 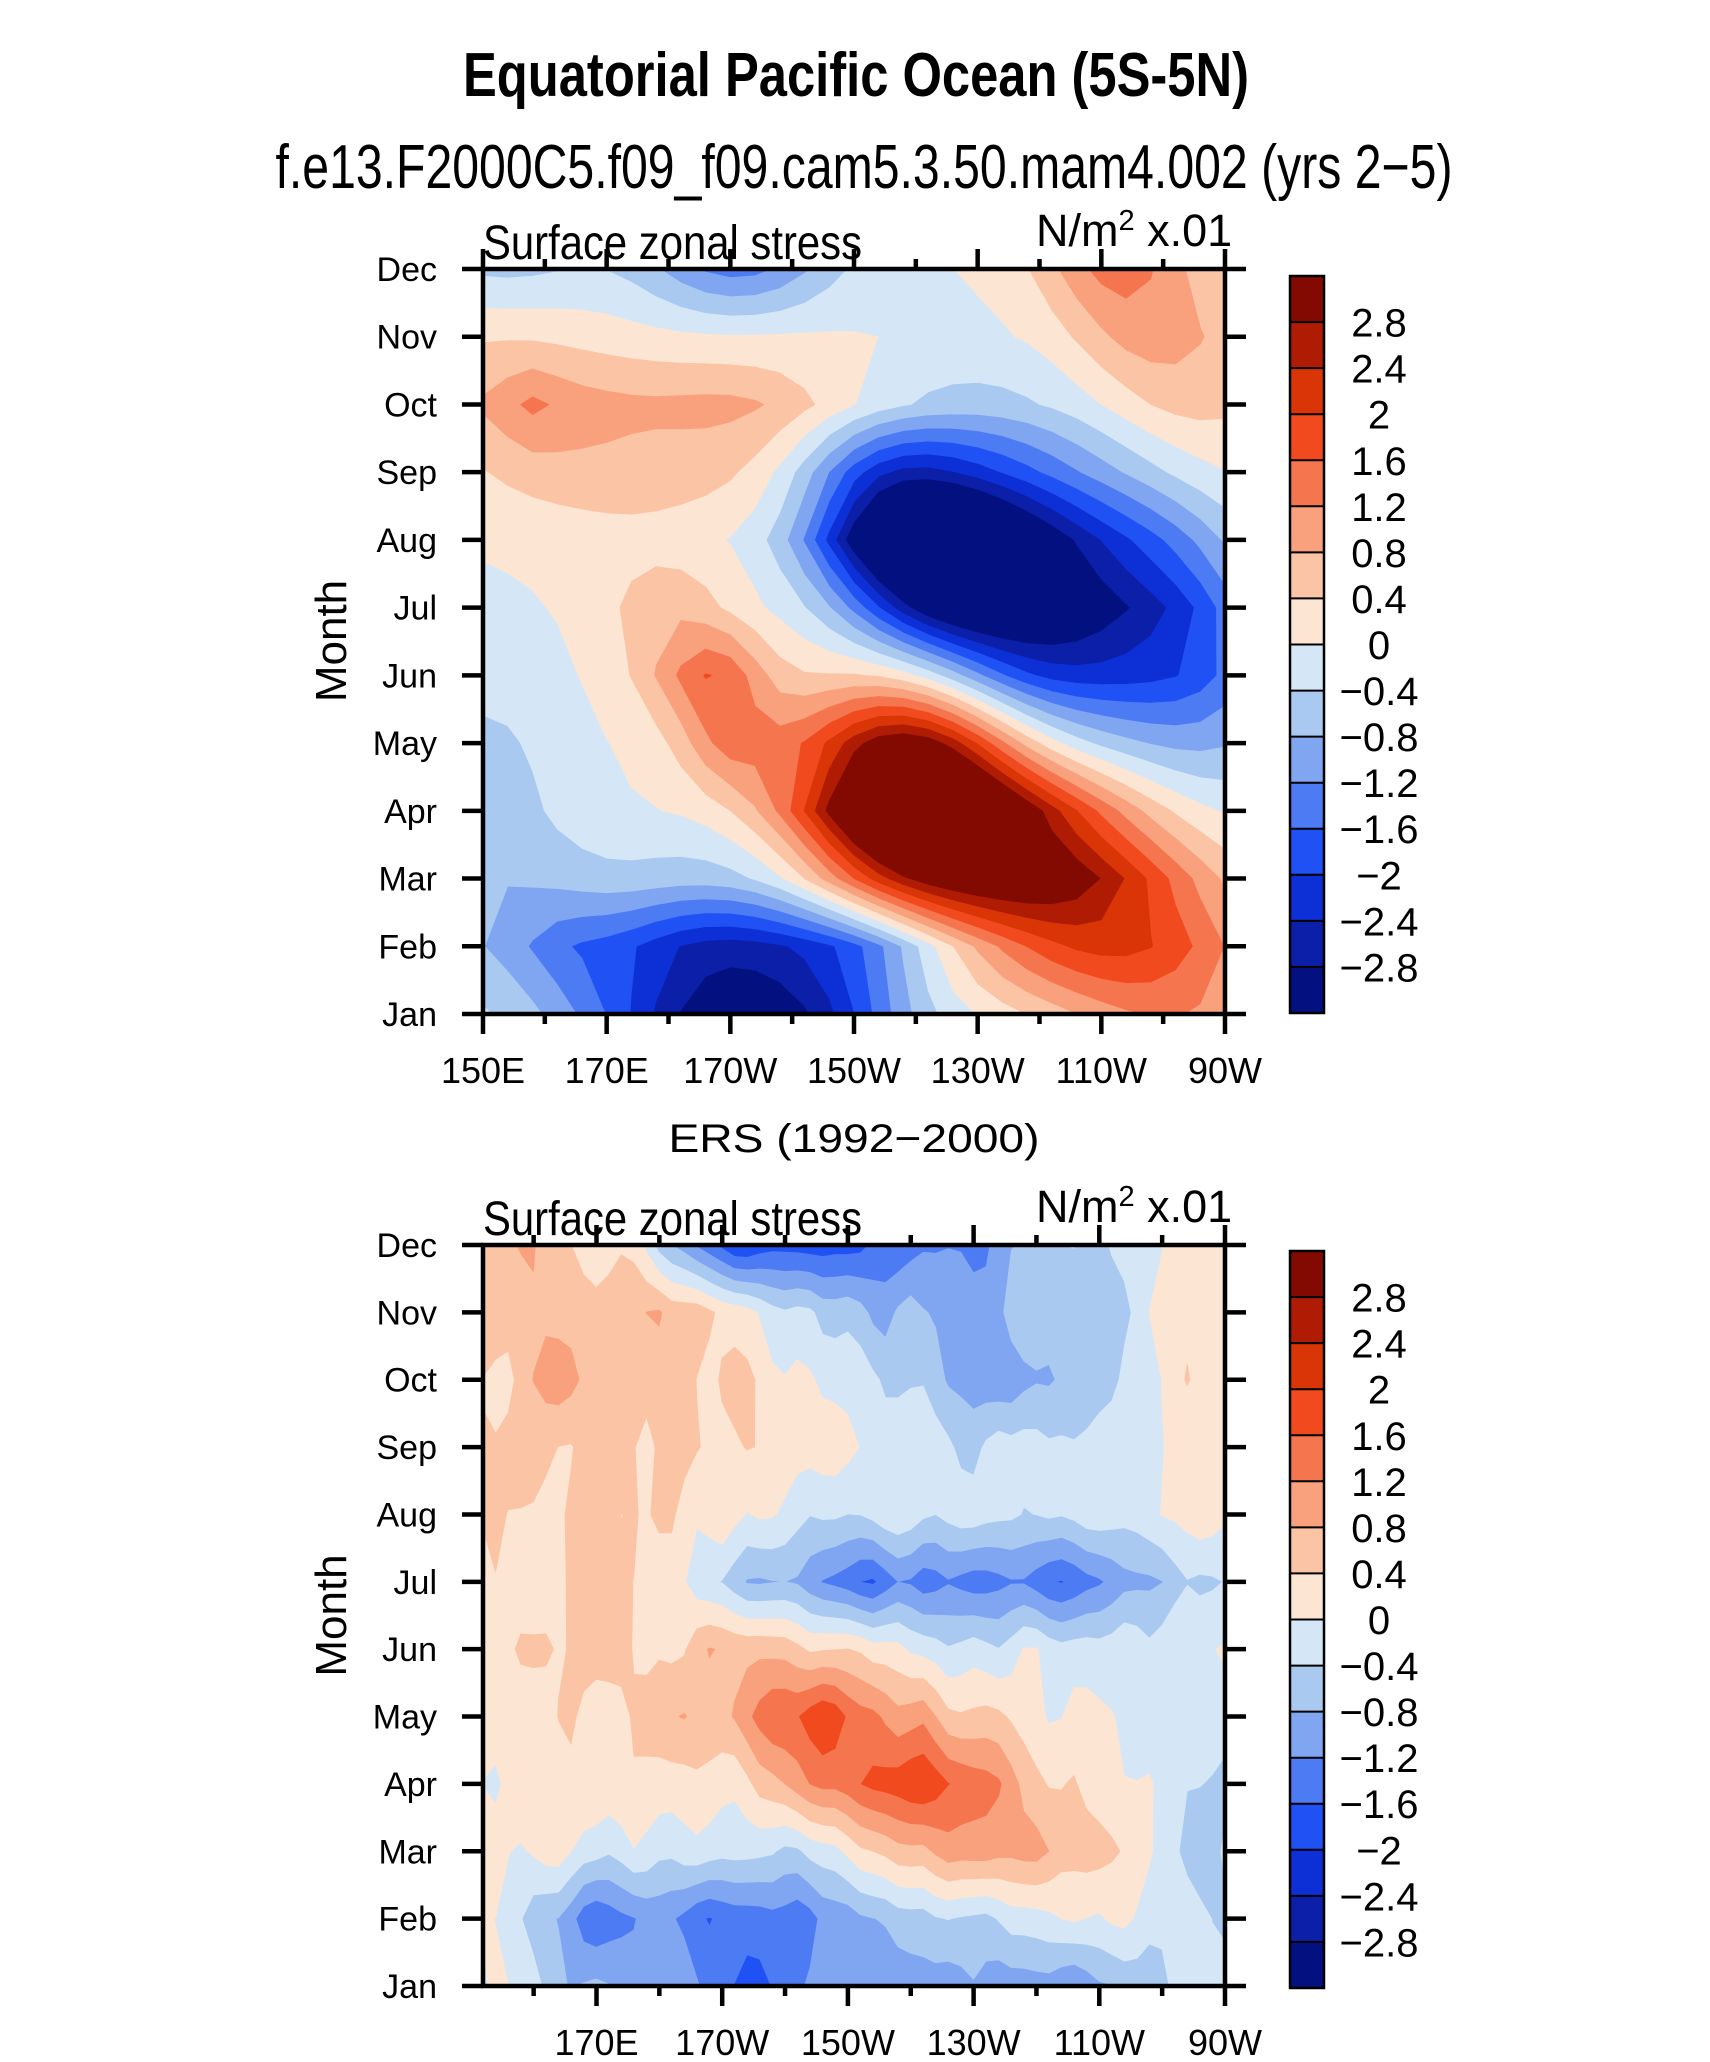 I want to click on svg-text:Equatorial Pacific Ocean (5S-5: Equatorial Pacific Ocean (5S-5N), so click(x=856, y=75).